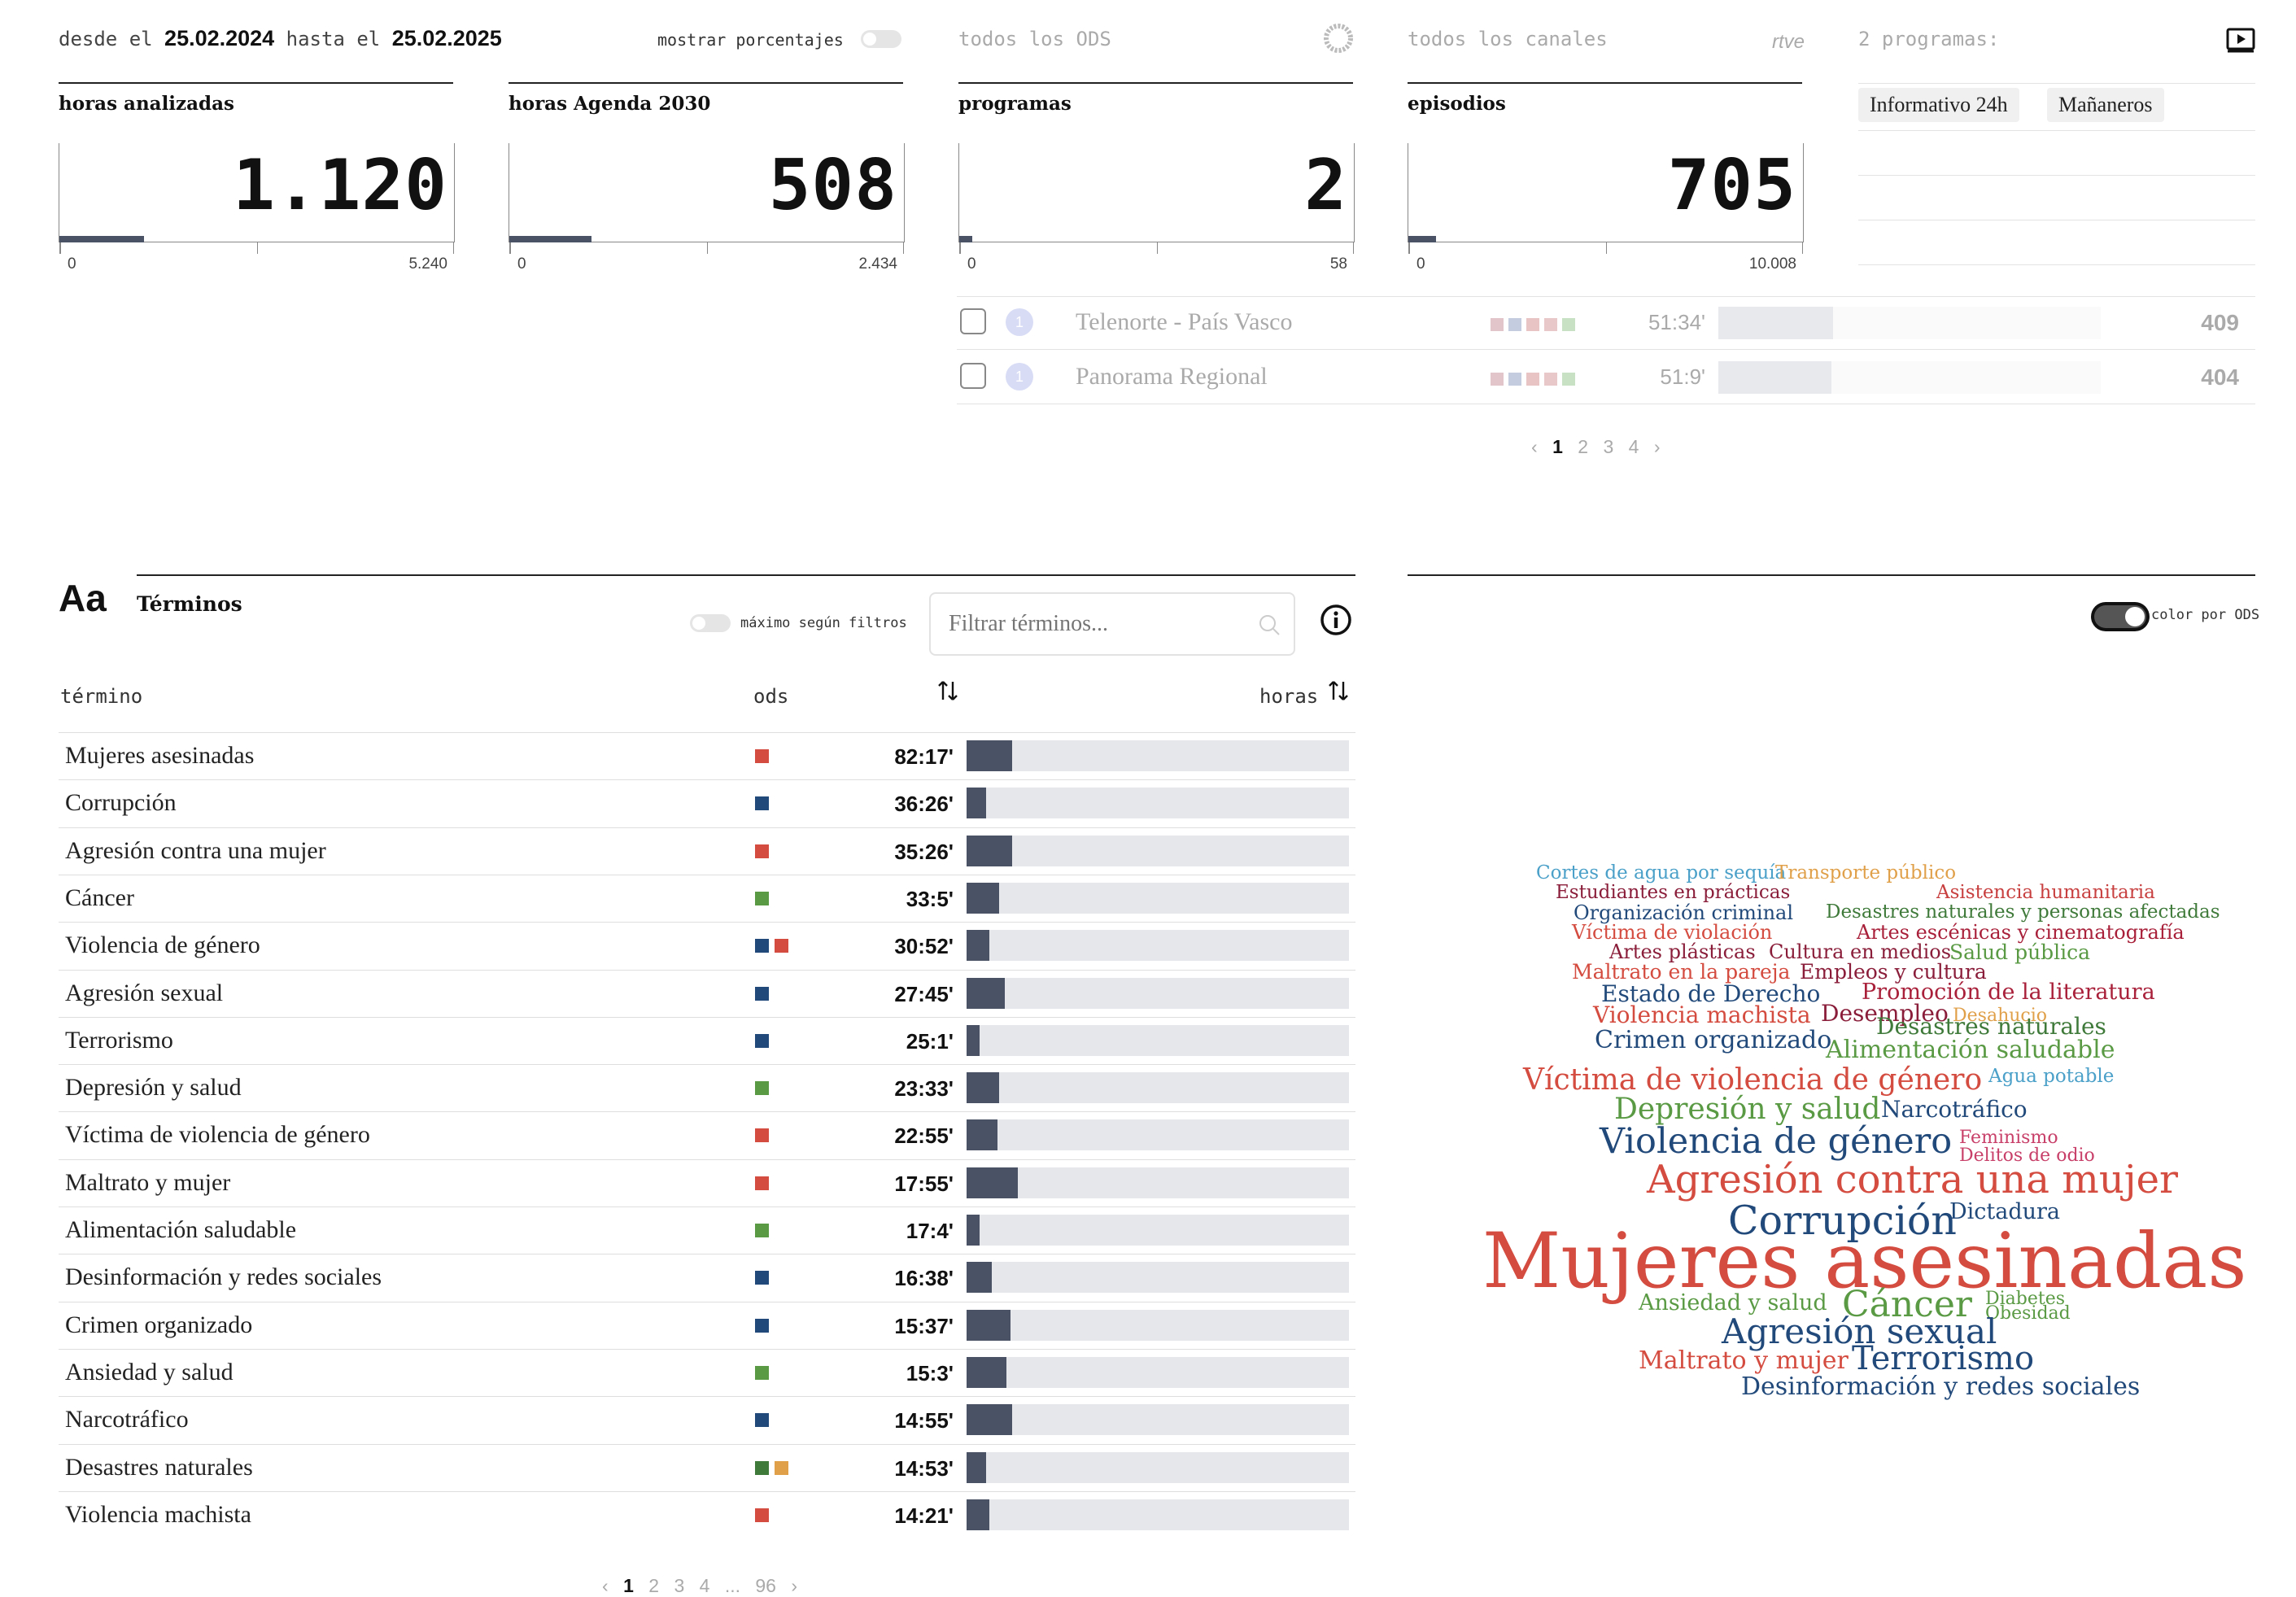 The image size is (2296, 1597). What do you see at coordinates (1508, 39) in the screenshot?
I see `channels-filter: todos los canales` at bounding box center [1508, 39].